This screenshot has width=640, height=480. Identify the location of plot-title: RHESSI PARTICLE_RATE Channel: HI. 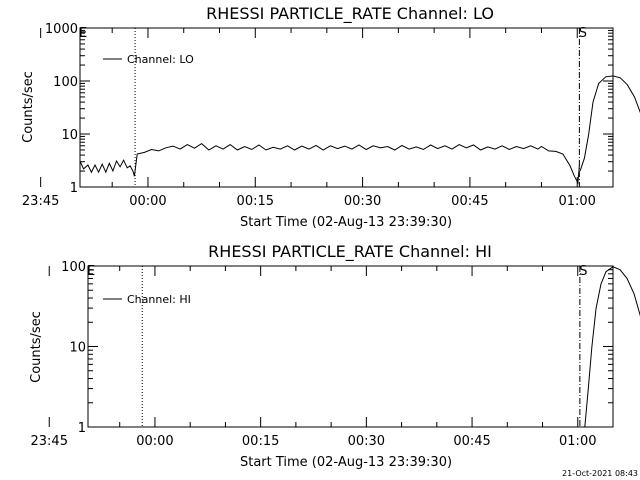
(350, 252).